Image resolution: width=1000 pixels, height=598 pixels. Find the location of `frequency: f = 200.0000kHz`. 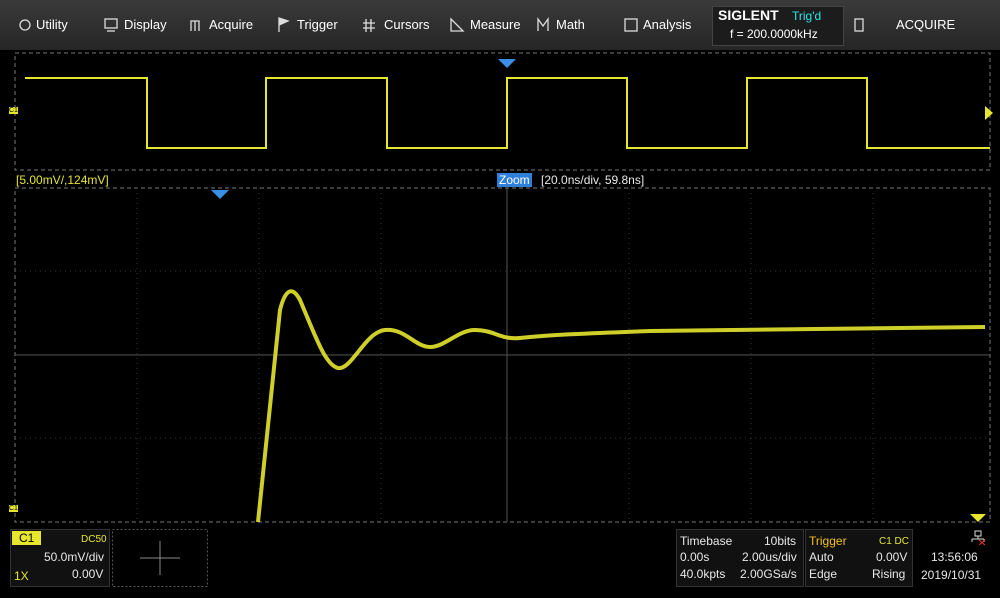

frequency: f = 200.0000kHz is located at coordinates (774, 34).